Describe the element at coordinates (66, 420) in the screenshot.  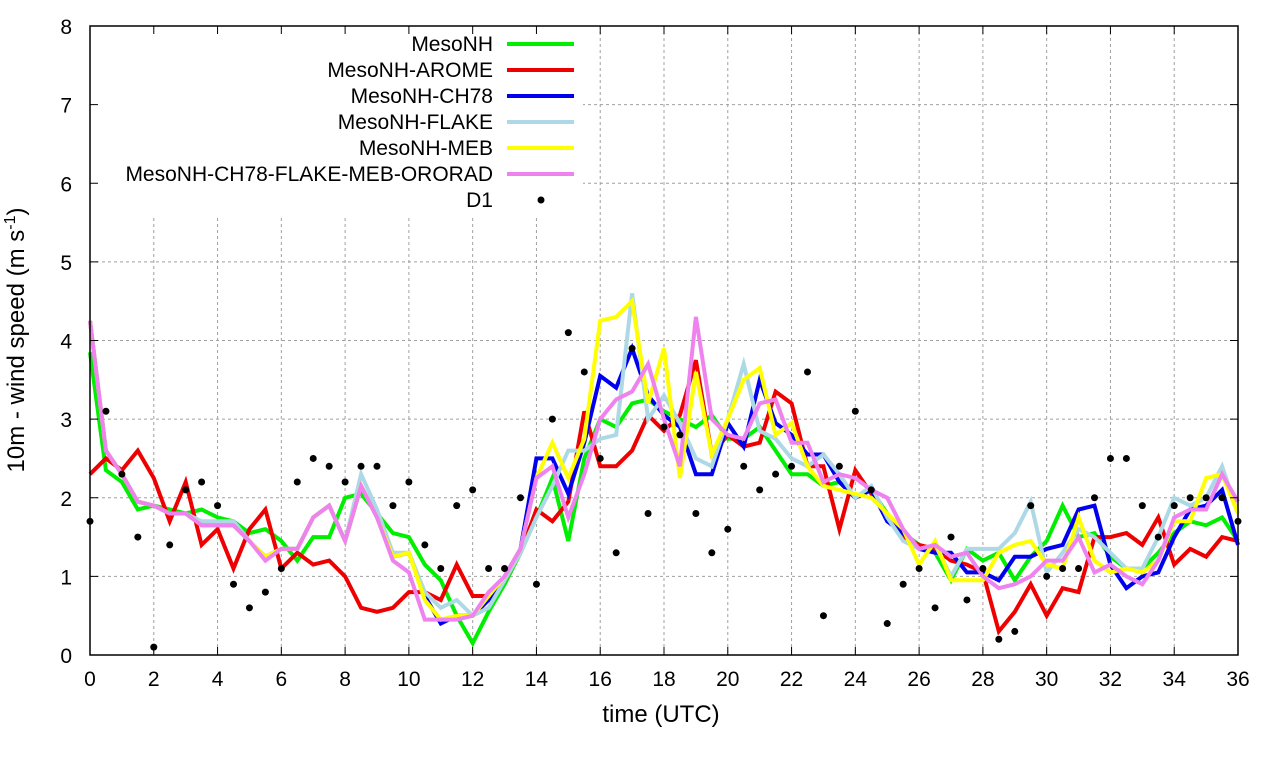
I see `y-tick-label: 3` at that location.